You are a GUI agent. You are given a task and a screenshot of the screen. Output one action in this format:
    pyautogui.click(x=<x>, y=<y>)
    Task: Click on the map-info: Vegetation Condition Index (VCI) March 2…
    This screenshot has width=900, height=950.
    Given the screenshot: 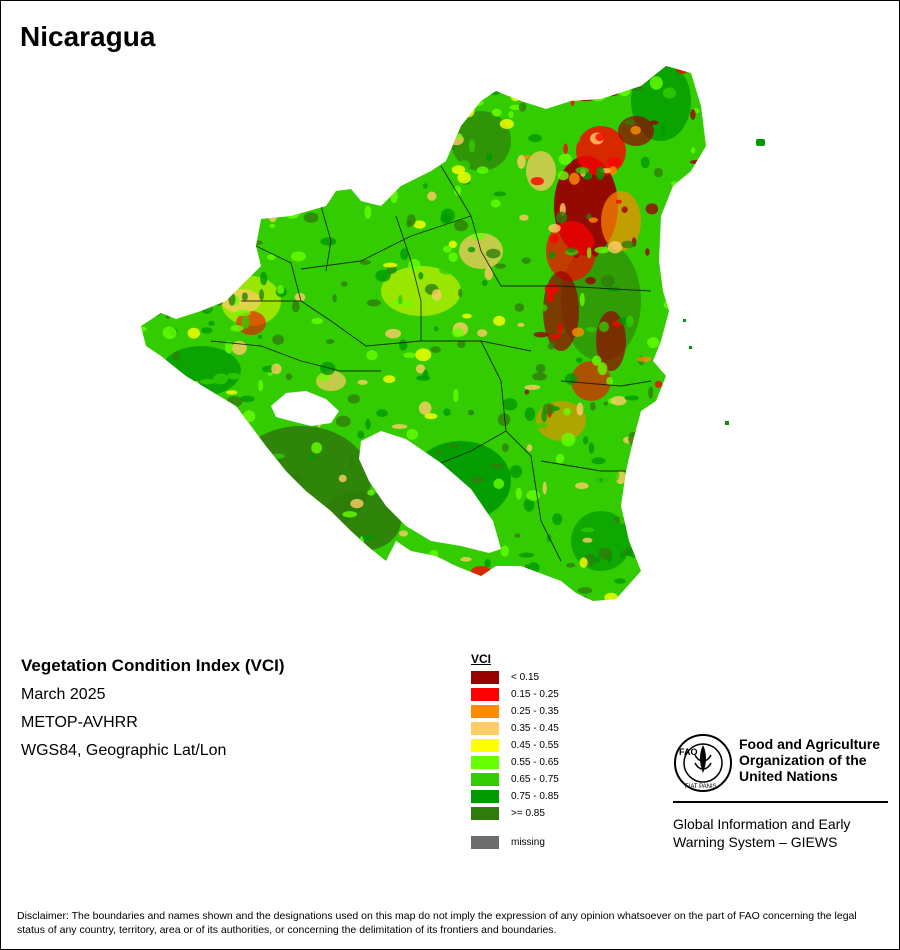 What is the action you would take?
    pyautogui.click(x=153, y=713)
    